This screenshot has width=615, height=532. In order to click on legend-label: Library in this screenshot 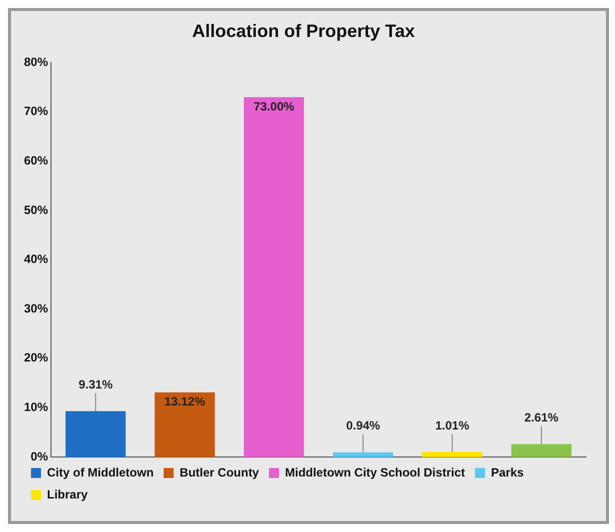, I will do `click(67, 494)`.